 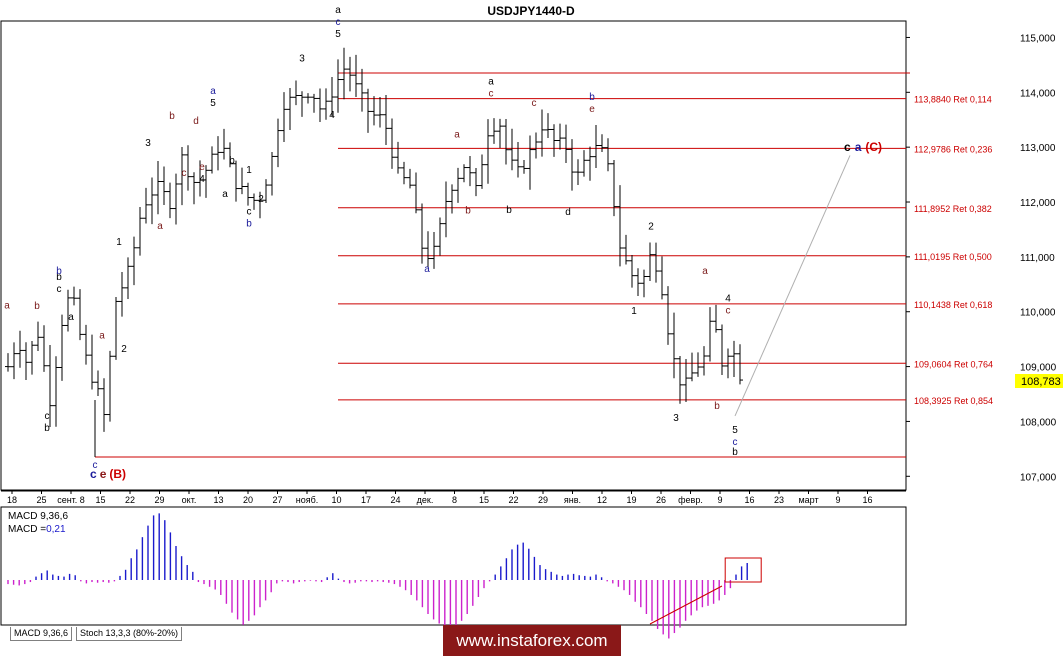 What do you see at coordinates (425, 500) in the screenshot?
I see `date-tick-label: дек.` at bounding box center [425, 500].